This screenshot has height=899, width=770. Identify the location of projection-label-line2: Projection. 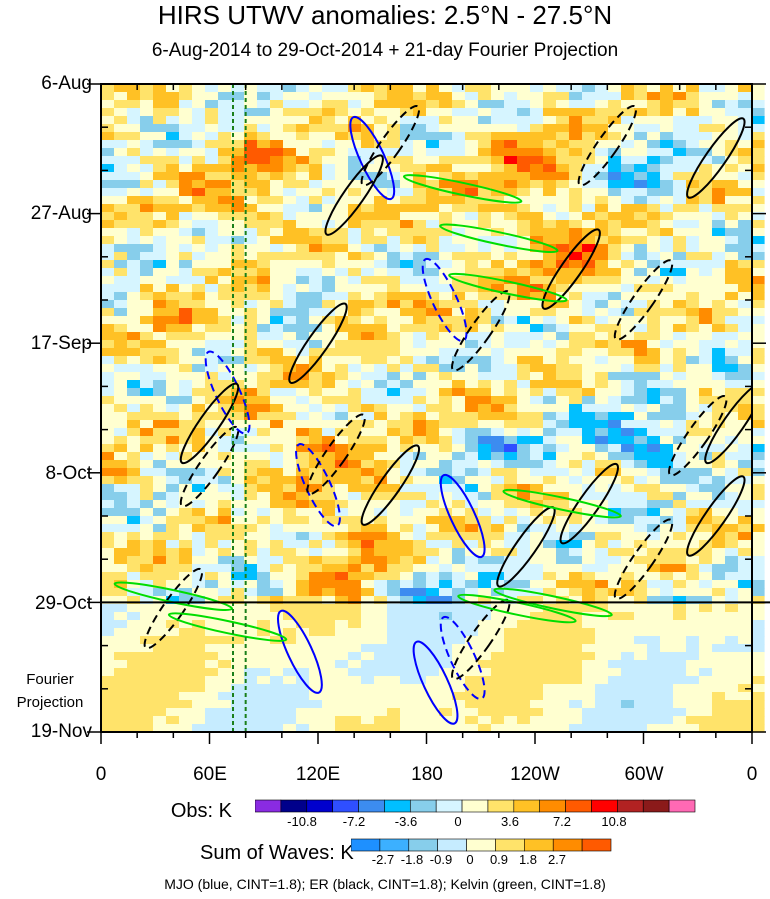
(50, 702).